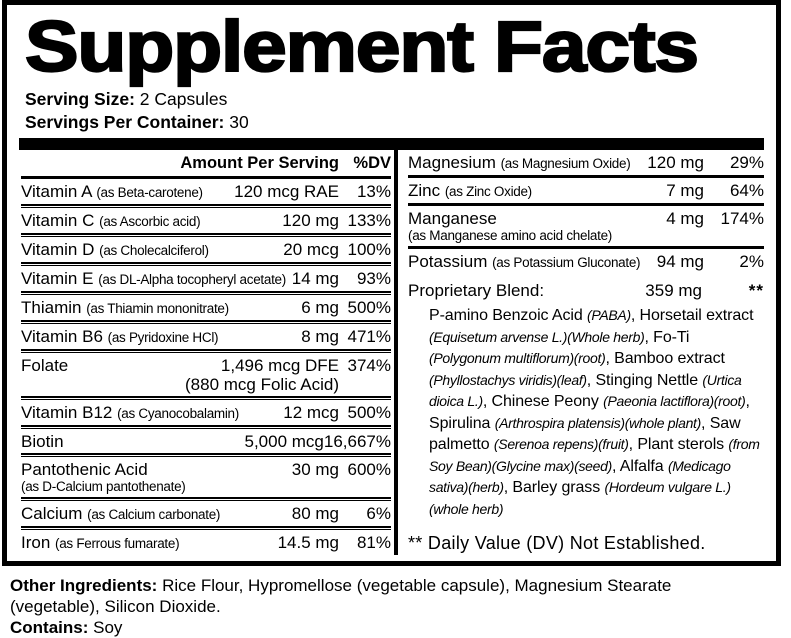 The height and width of the screenshot is (638, 791). What do you see at coordinates (594, 455) in the screenshot?
I see `botanical-name-italic: (from Soy Bean)(Glycine max)(seed)` at bounding box center [594, 455].